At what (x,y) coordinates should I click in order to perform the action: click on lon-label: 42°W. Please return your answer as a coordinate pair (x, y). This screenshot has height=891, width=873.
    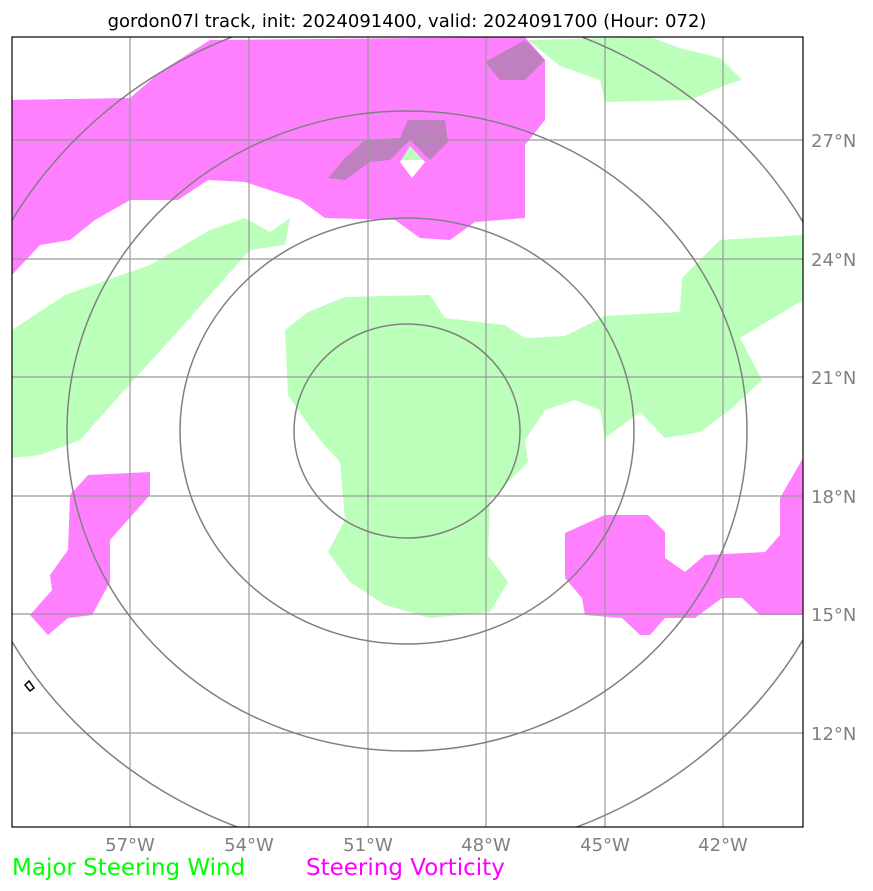
    Looking at the image, I should click on (723, 845).